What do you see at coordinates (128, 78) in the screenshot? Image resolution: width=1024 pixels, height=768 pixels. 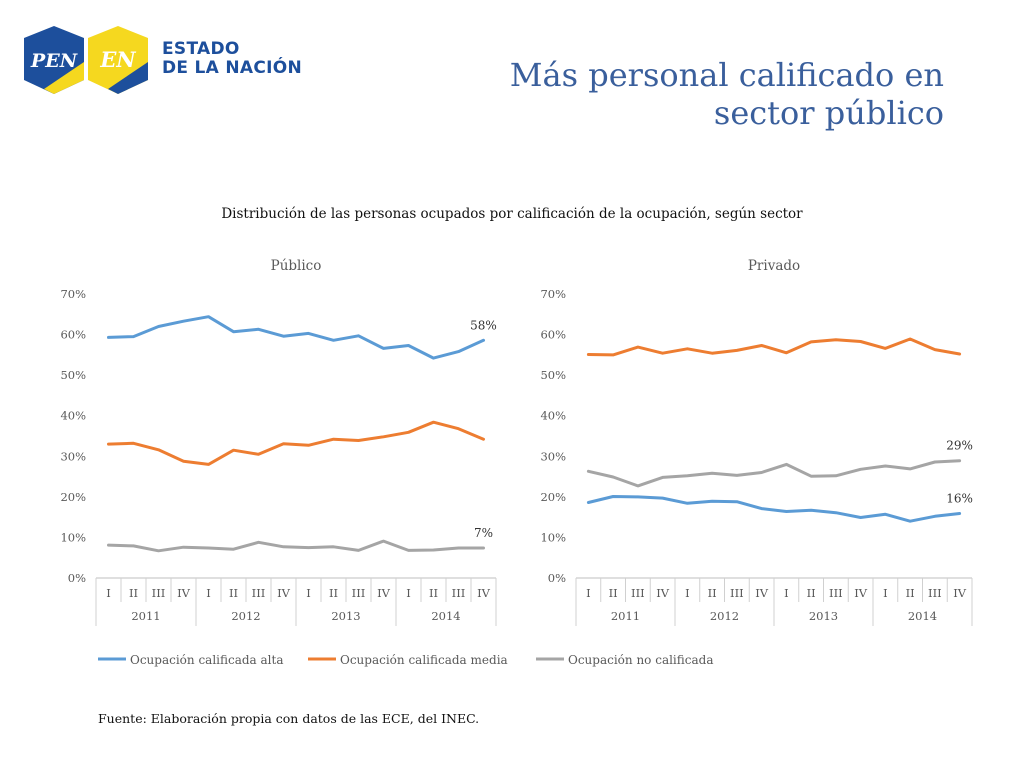 I see `en-logo-accent` at bounding box center [128, 78].